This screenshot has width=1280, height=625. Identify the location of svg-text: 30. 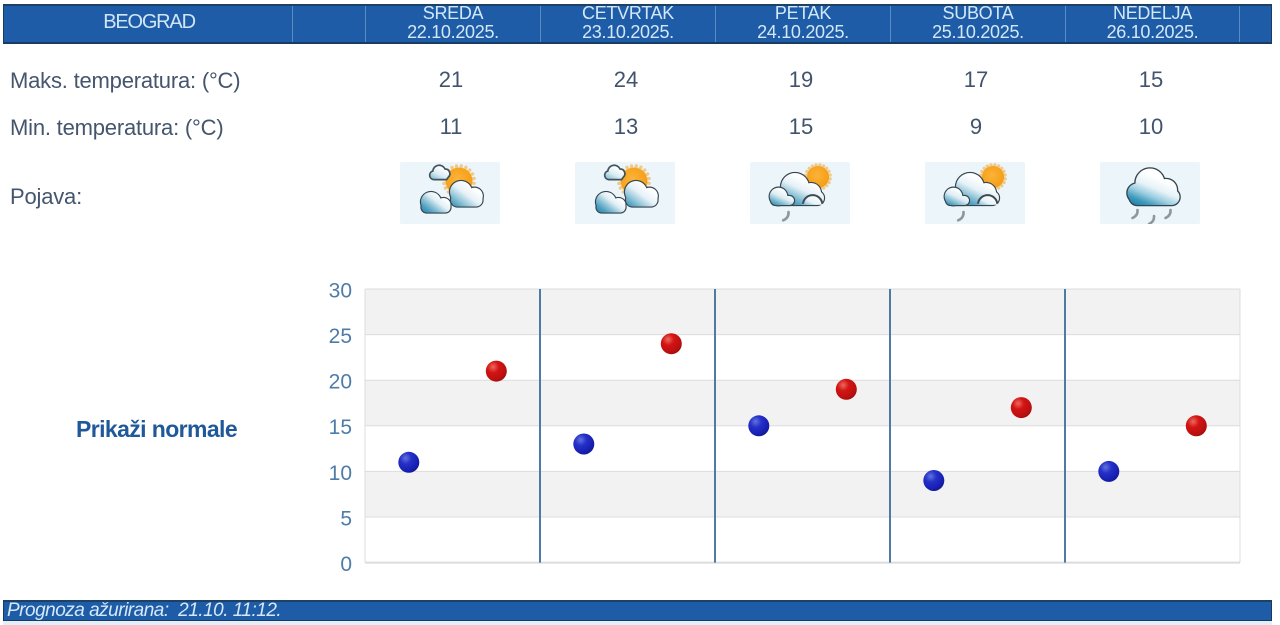
(340, 291).